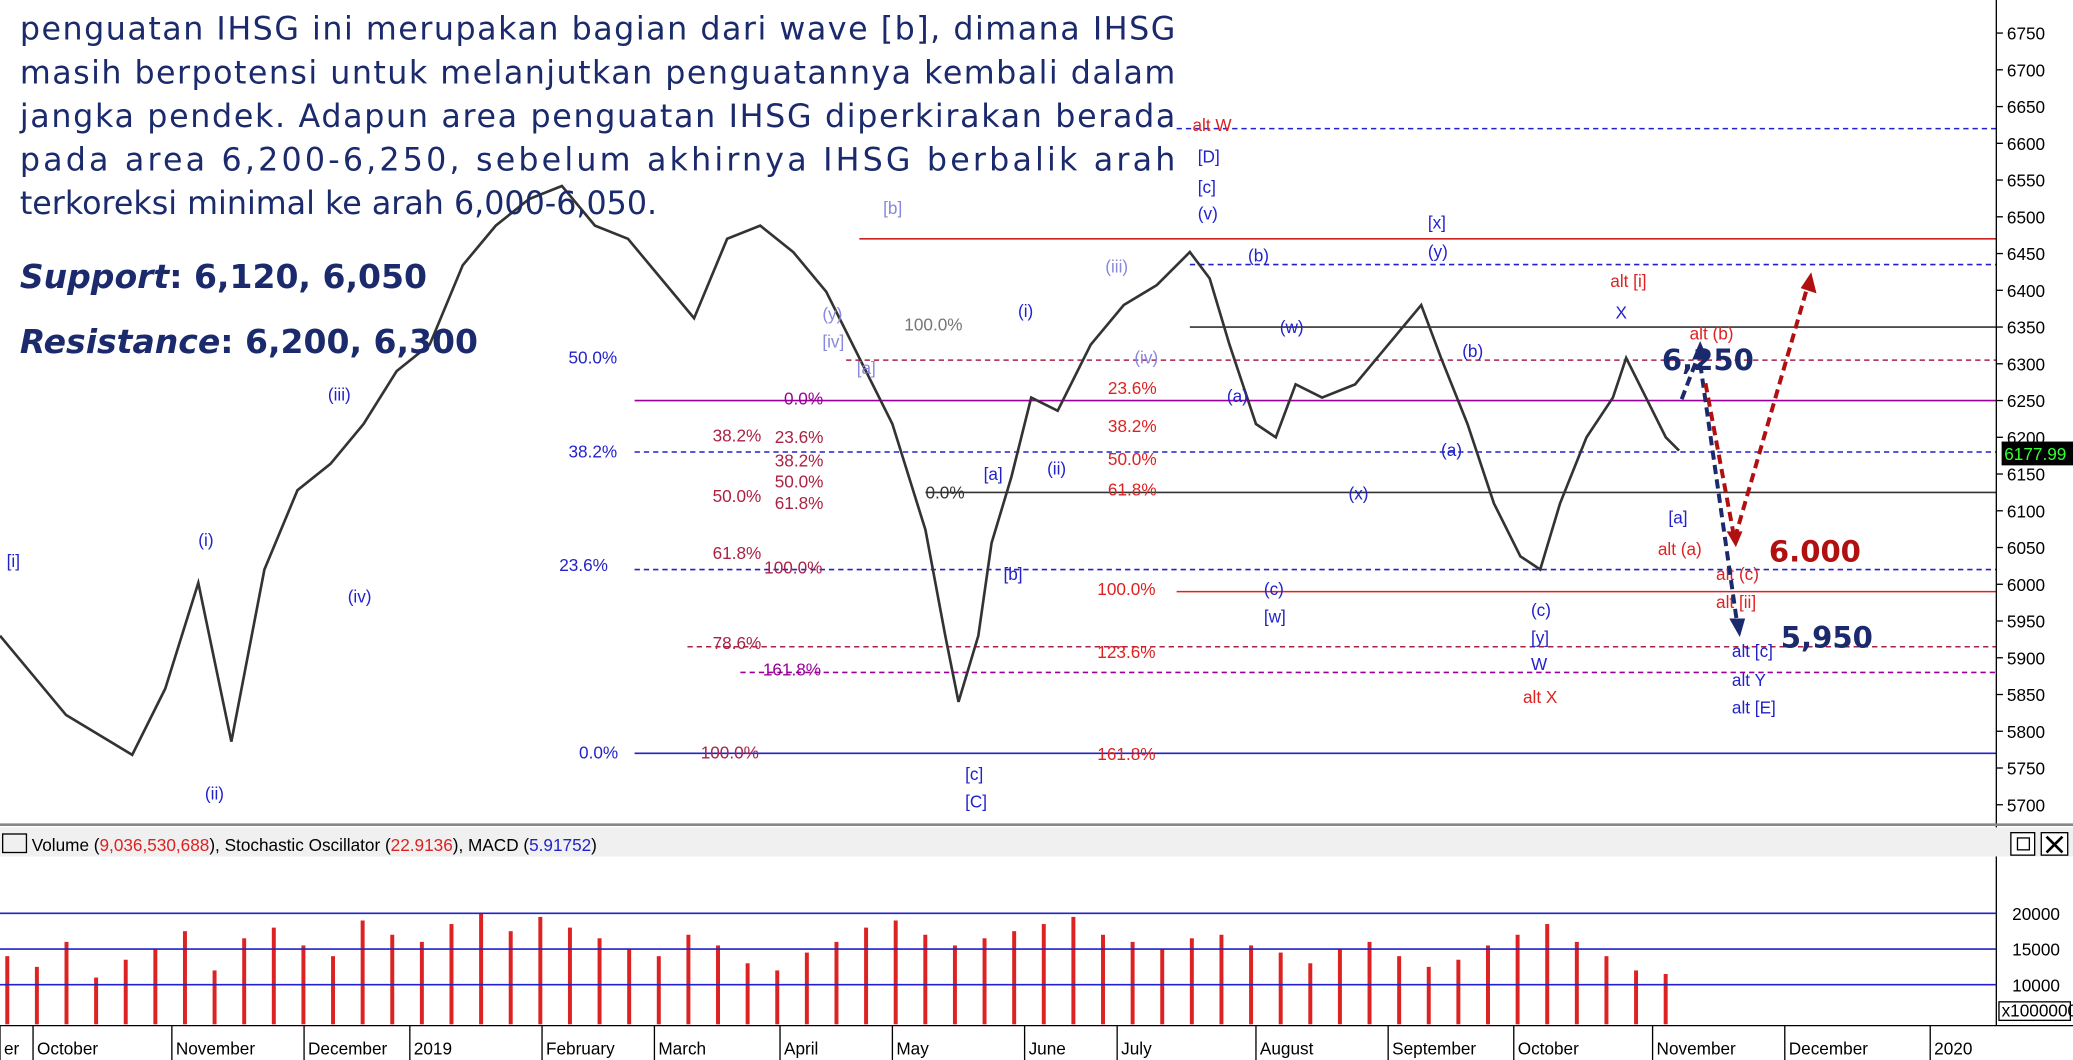  Describe the element at coordinates (2036, 950) in the screenshot. I see `indicator-tick-label: 15000` at that location.